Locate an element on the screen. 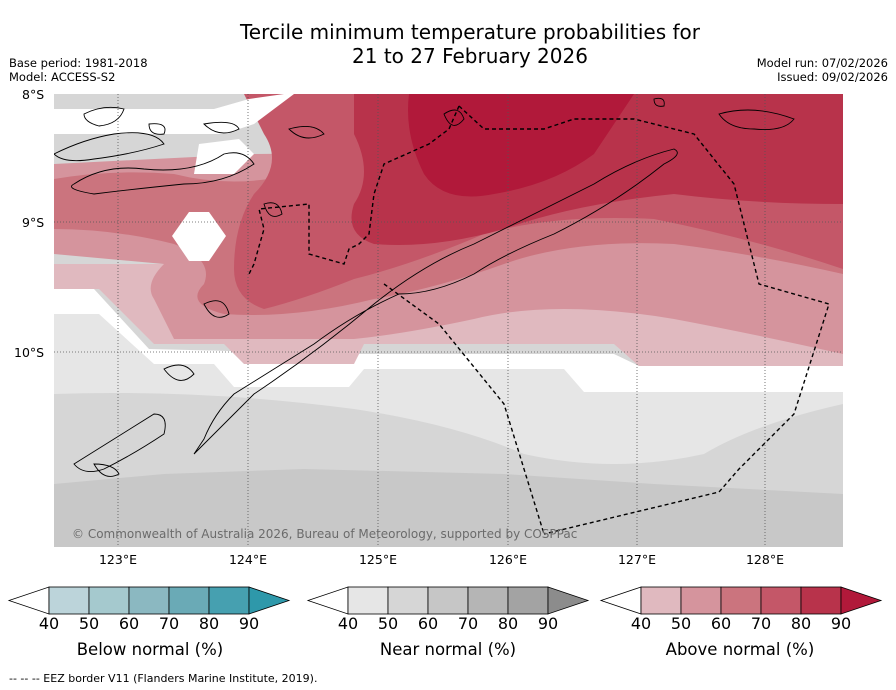 The width and height of the screenshot is (896, 690). title-line-2: 21 to 27 February 2026 is located at coordinates (470, 56).